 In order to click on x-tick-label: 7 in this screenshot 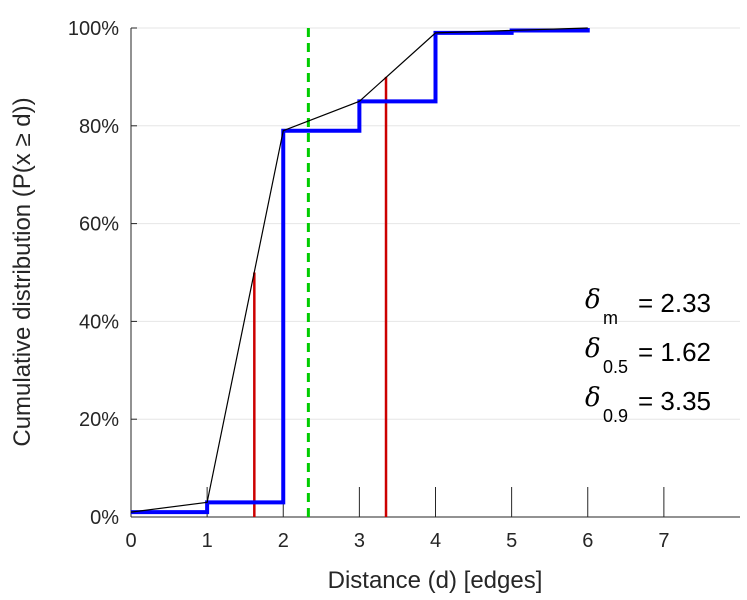, I will do `click(663, 541)`.